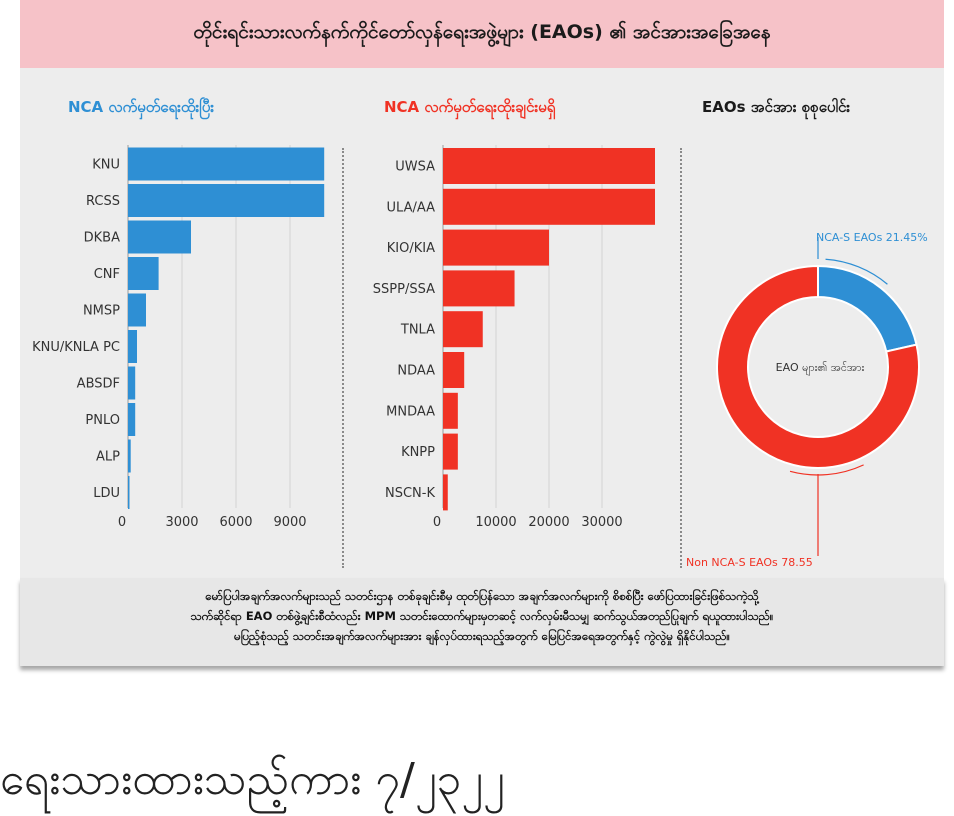  I want to click on nca-signed-x-tick-label: 3000, so click(181, 522).